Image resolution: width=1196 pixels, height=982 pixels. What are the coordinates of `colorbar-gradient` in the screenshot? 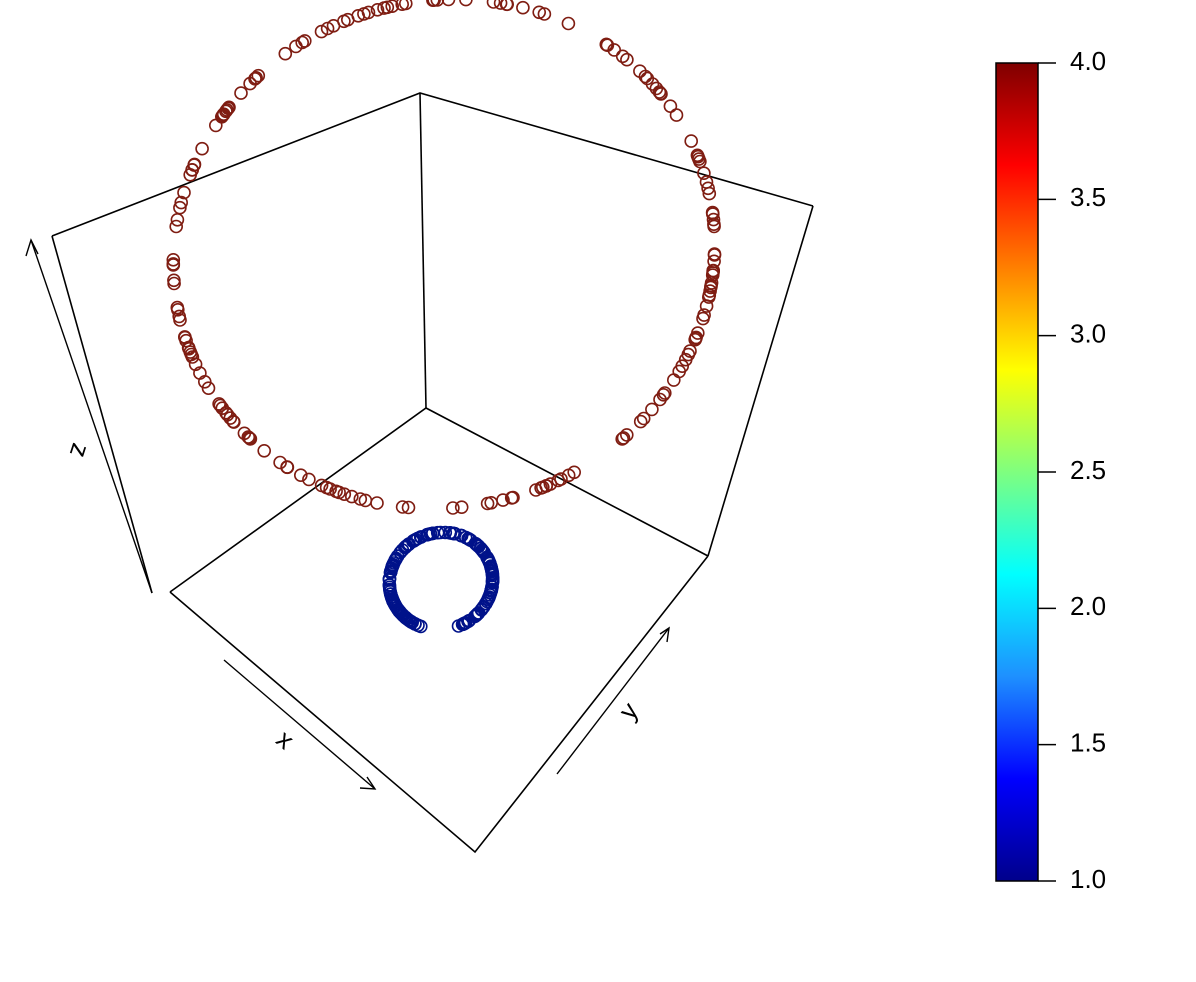 It's located at (1017, 472).